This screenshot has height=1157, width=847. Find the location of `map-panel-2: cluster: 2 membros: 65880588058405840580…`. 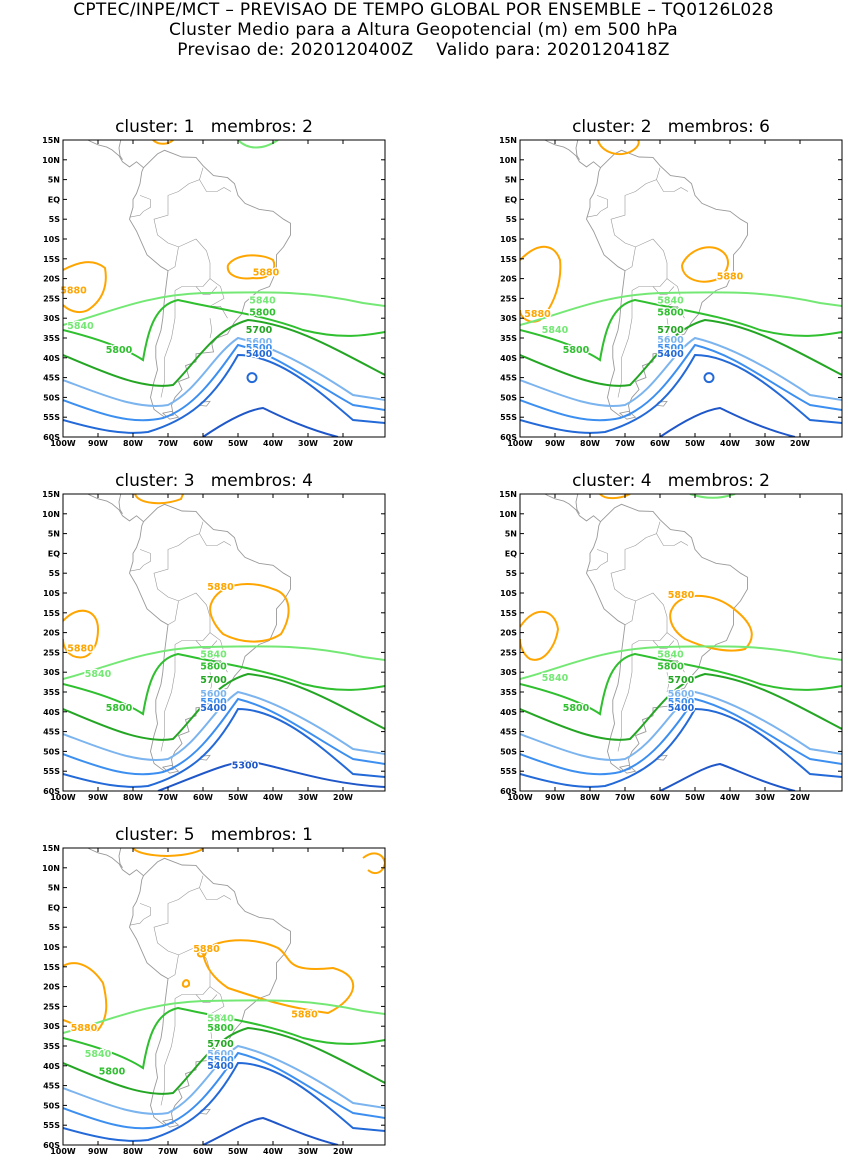

map-panel-2: cluster: 2 membros: 65880588058405840580… is located at coordinates (671, 282).